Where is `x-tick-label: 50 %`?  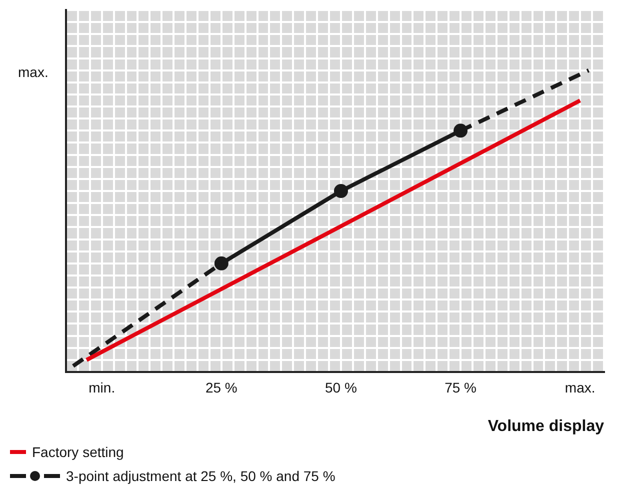 x-tick-label: 50 % is located at coordinates (341, 387).